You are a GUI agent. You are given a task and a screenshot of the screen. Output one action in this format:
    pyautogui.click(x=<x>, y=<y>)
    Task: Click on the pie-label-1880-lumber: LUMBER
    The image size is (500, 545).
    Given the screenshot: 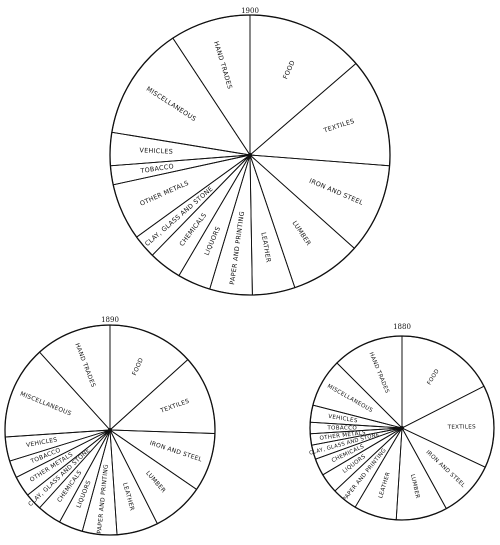 What is the action you would take?
    pyautogui.click(x=414, y=487)
    